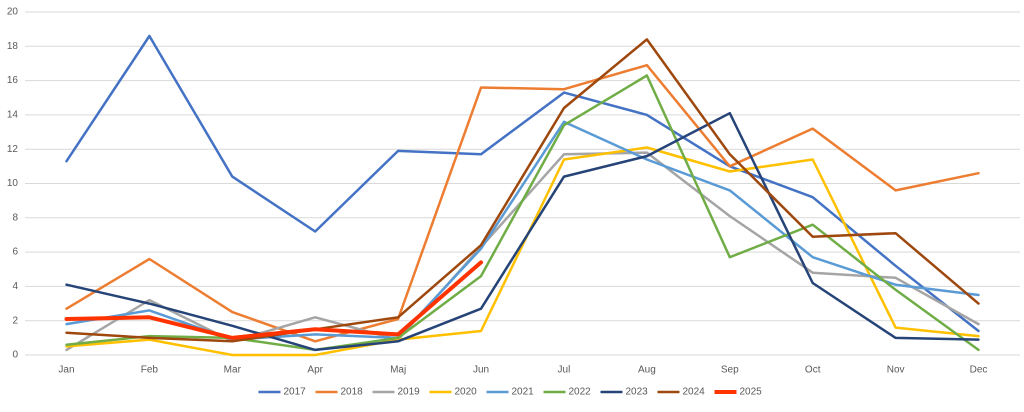 The height and width of the screenshot is (412, 1024). Describe the element at coordinates (466, 392) in the screenshot. I see `legend-label: 2020` at that location.